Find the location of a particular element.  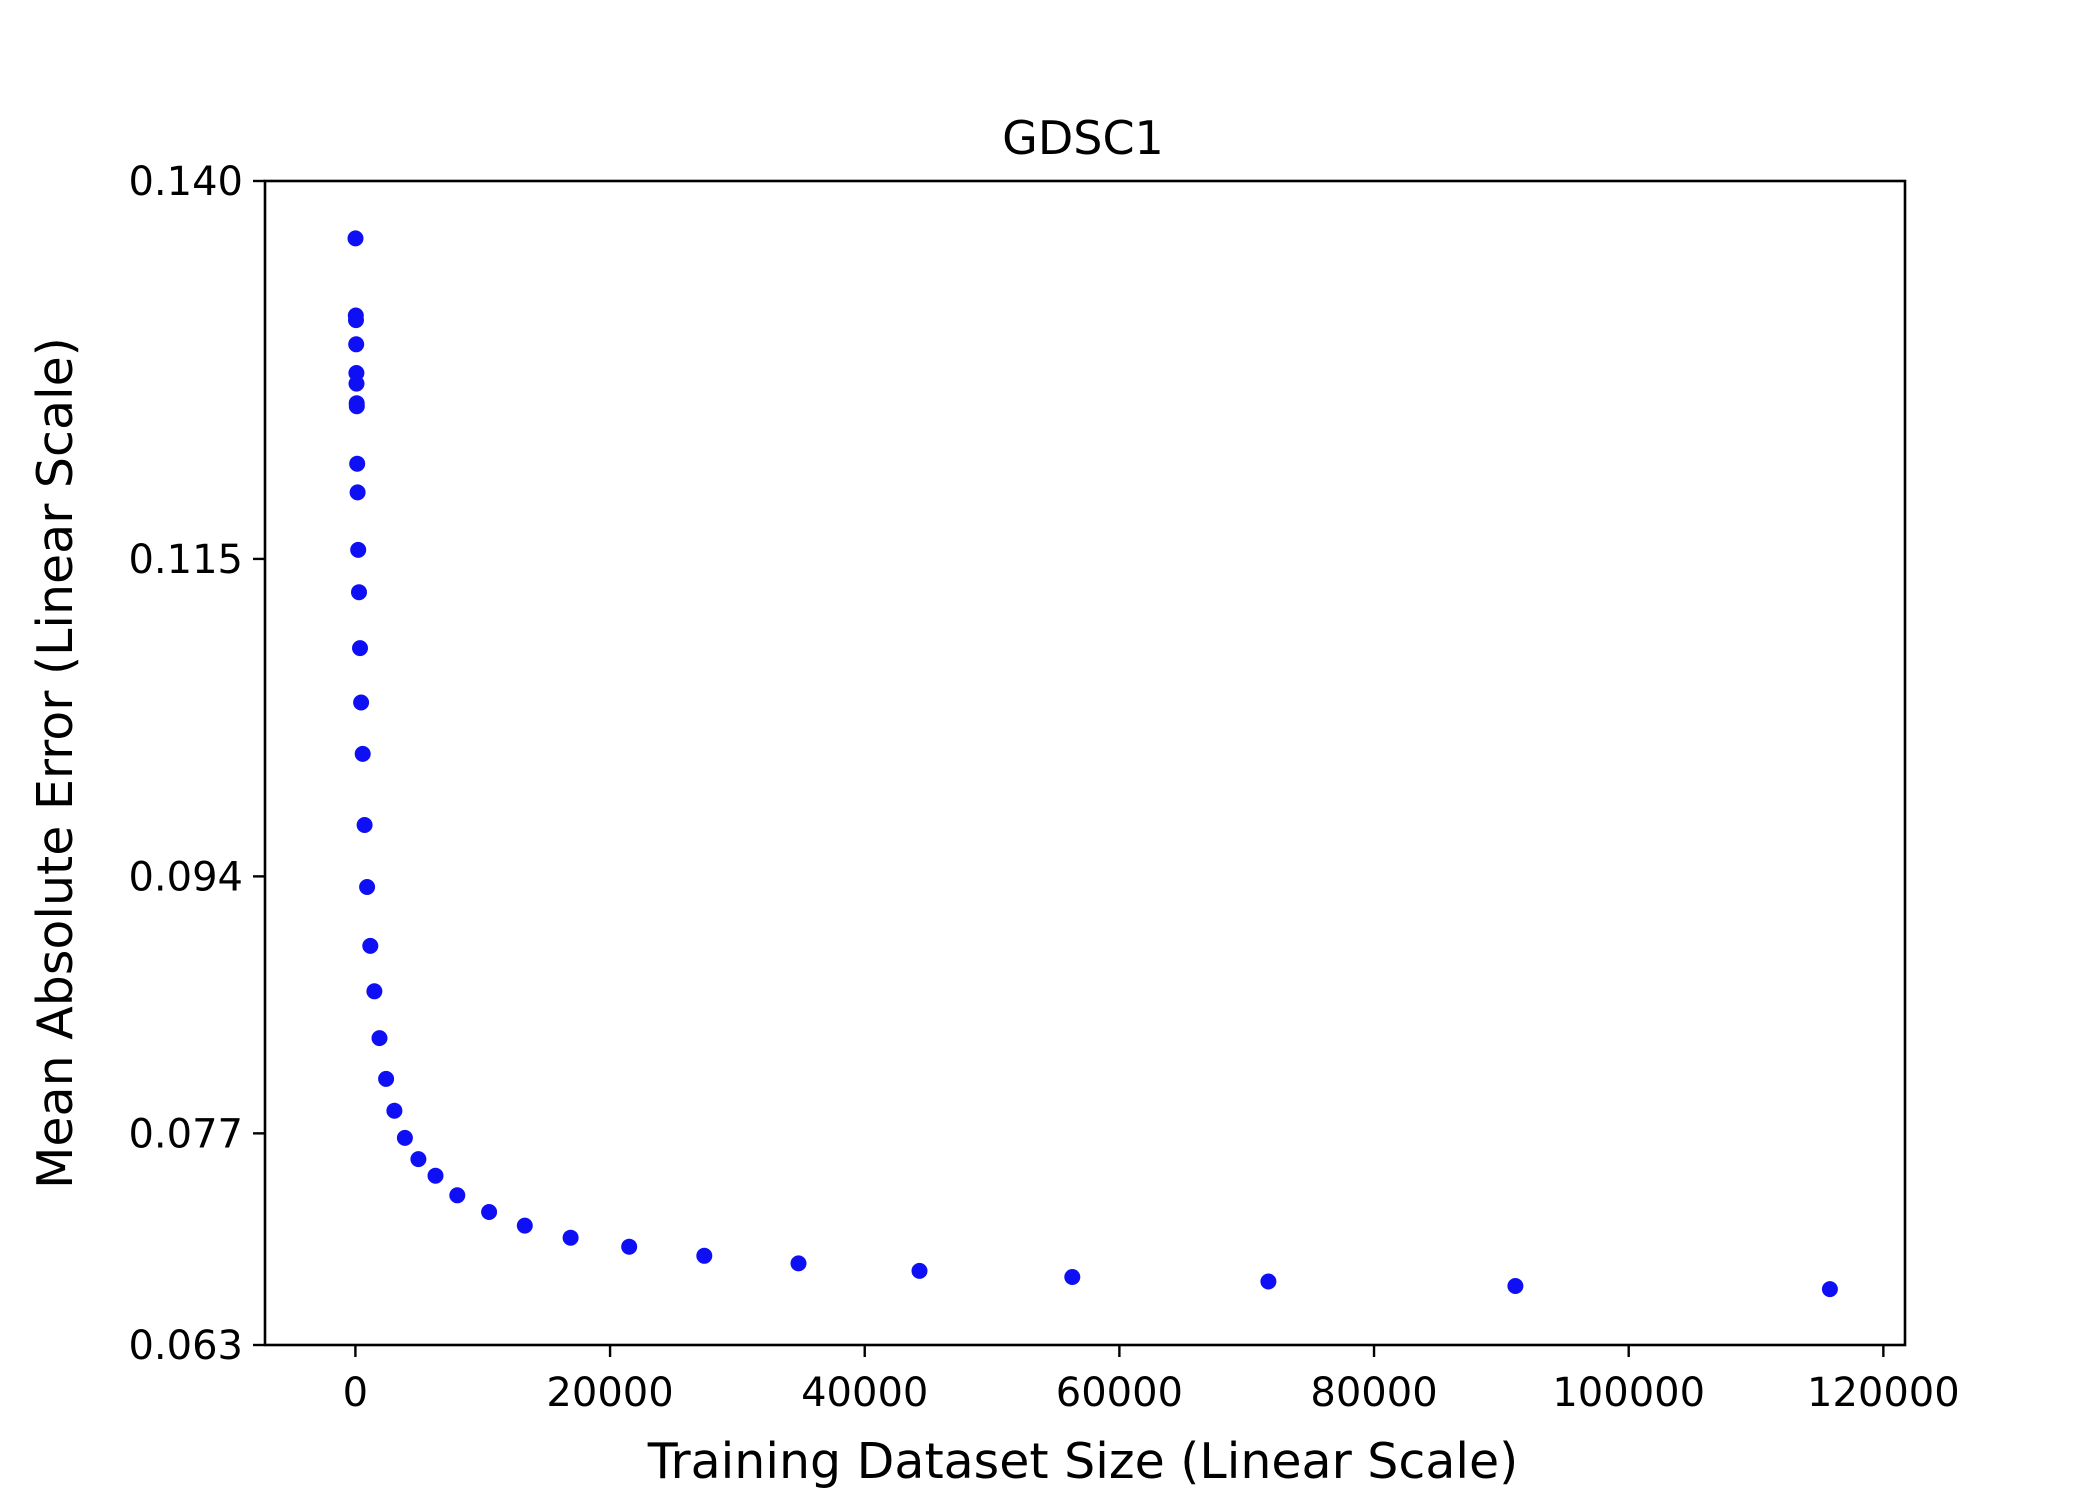

y-tick-label: 0.094 is located at coordinates (185, 877).